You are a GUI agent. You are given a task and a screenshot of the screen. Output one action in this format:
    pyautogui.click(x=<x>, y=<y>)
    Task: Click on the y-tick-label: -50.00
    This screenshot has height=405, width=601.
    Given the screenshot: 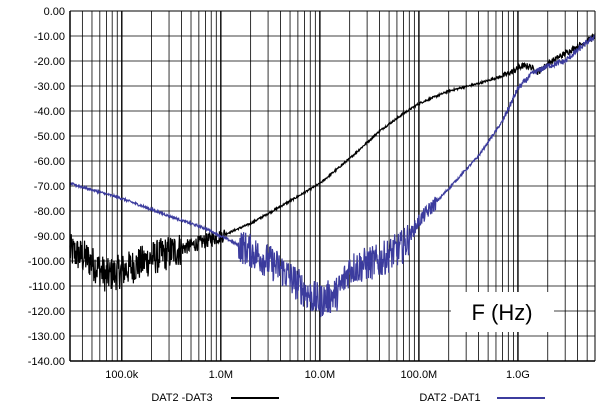 What is the action you would take?
    pyautogui.click(x=49, y=137)
    